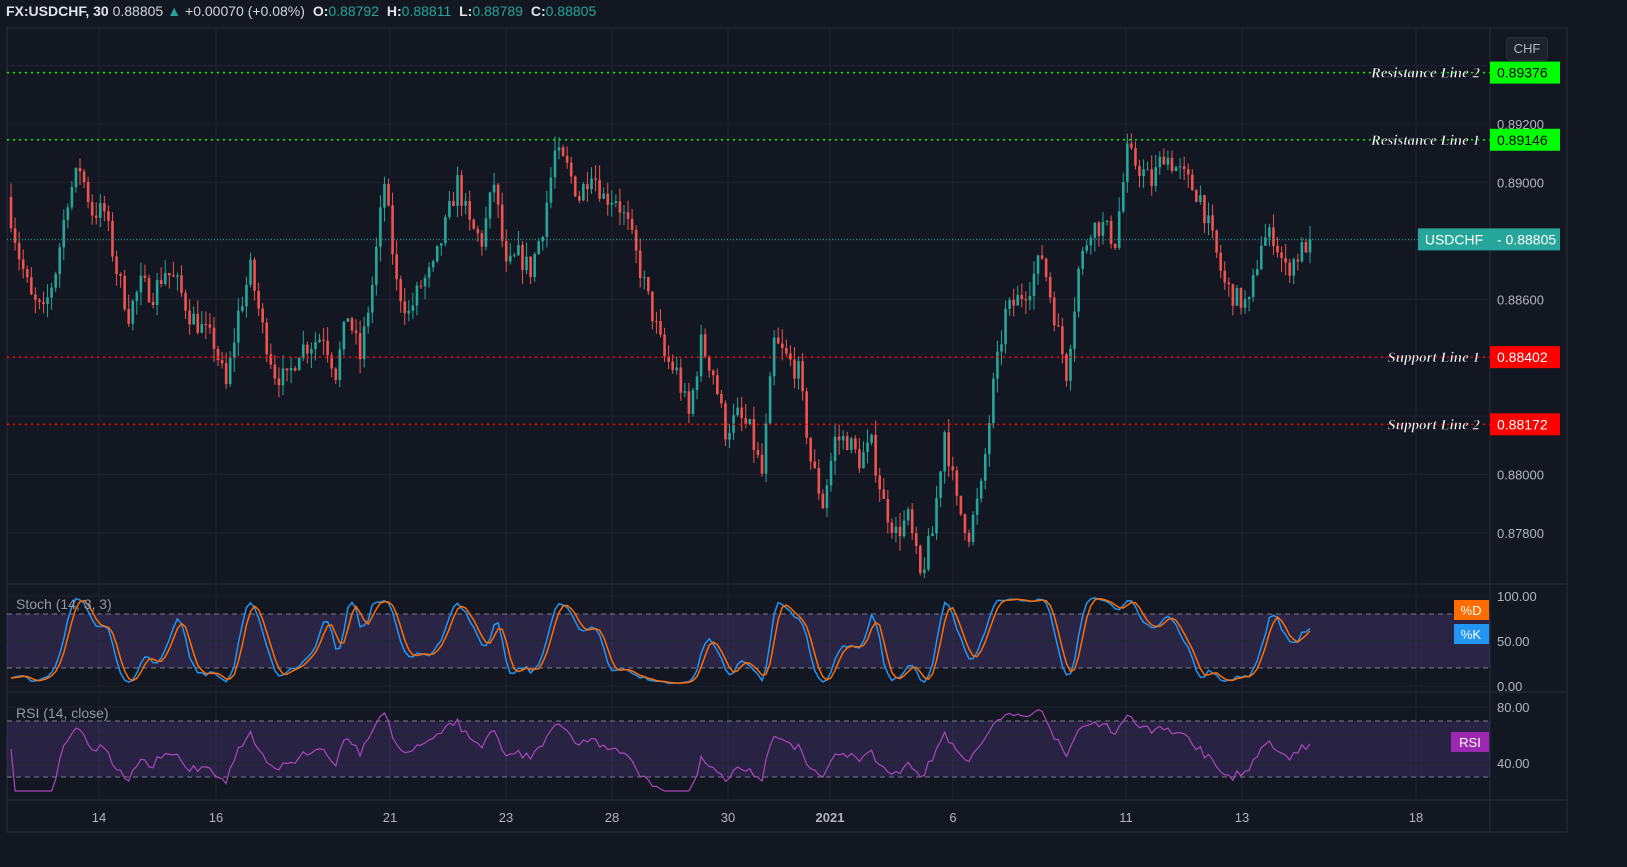  Describe the element at coordinates (748, 749) in the screenshot. I see `rsi-band` at that location.